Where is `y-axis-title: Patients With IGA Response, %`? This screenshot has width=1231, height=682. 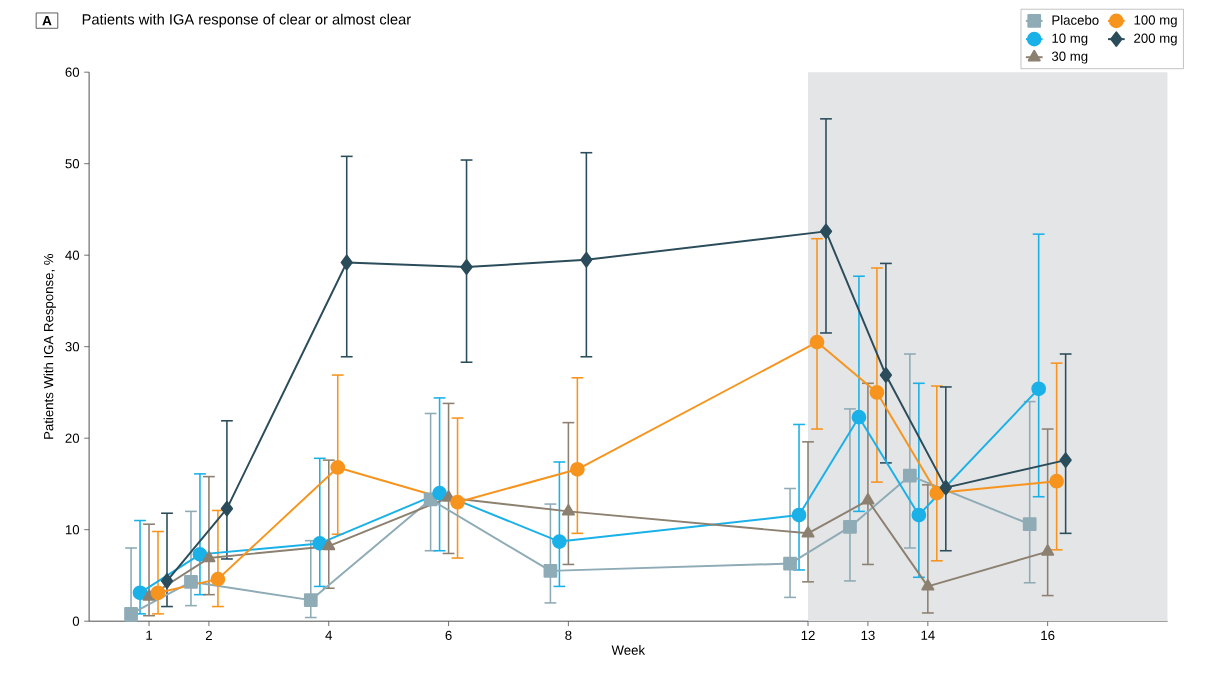
y-axis-title: Patients With IGA Response, % is located at coordinates (49, 347).